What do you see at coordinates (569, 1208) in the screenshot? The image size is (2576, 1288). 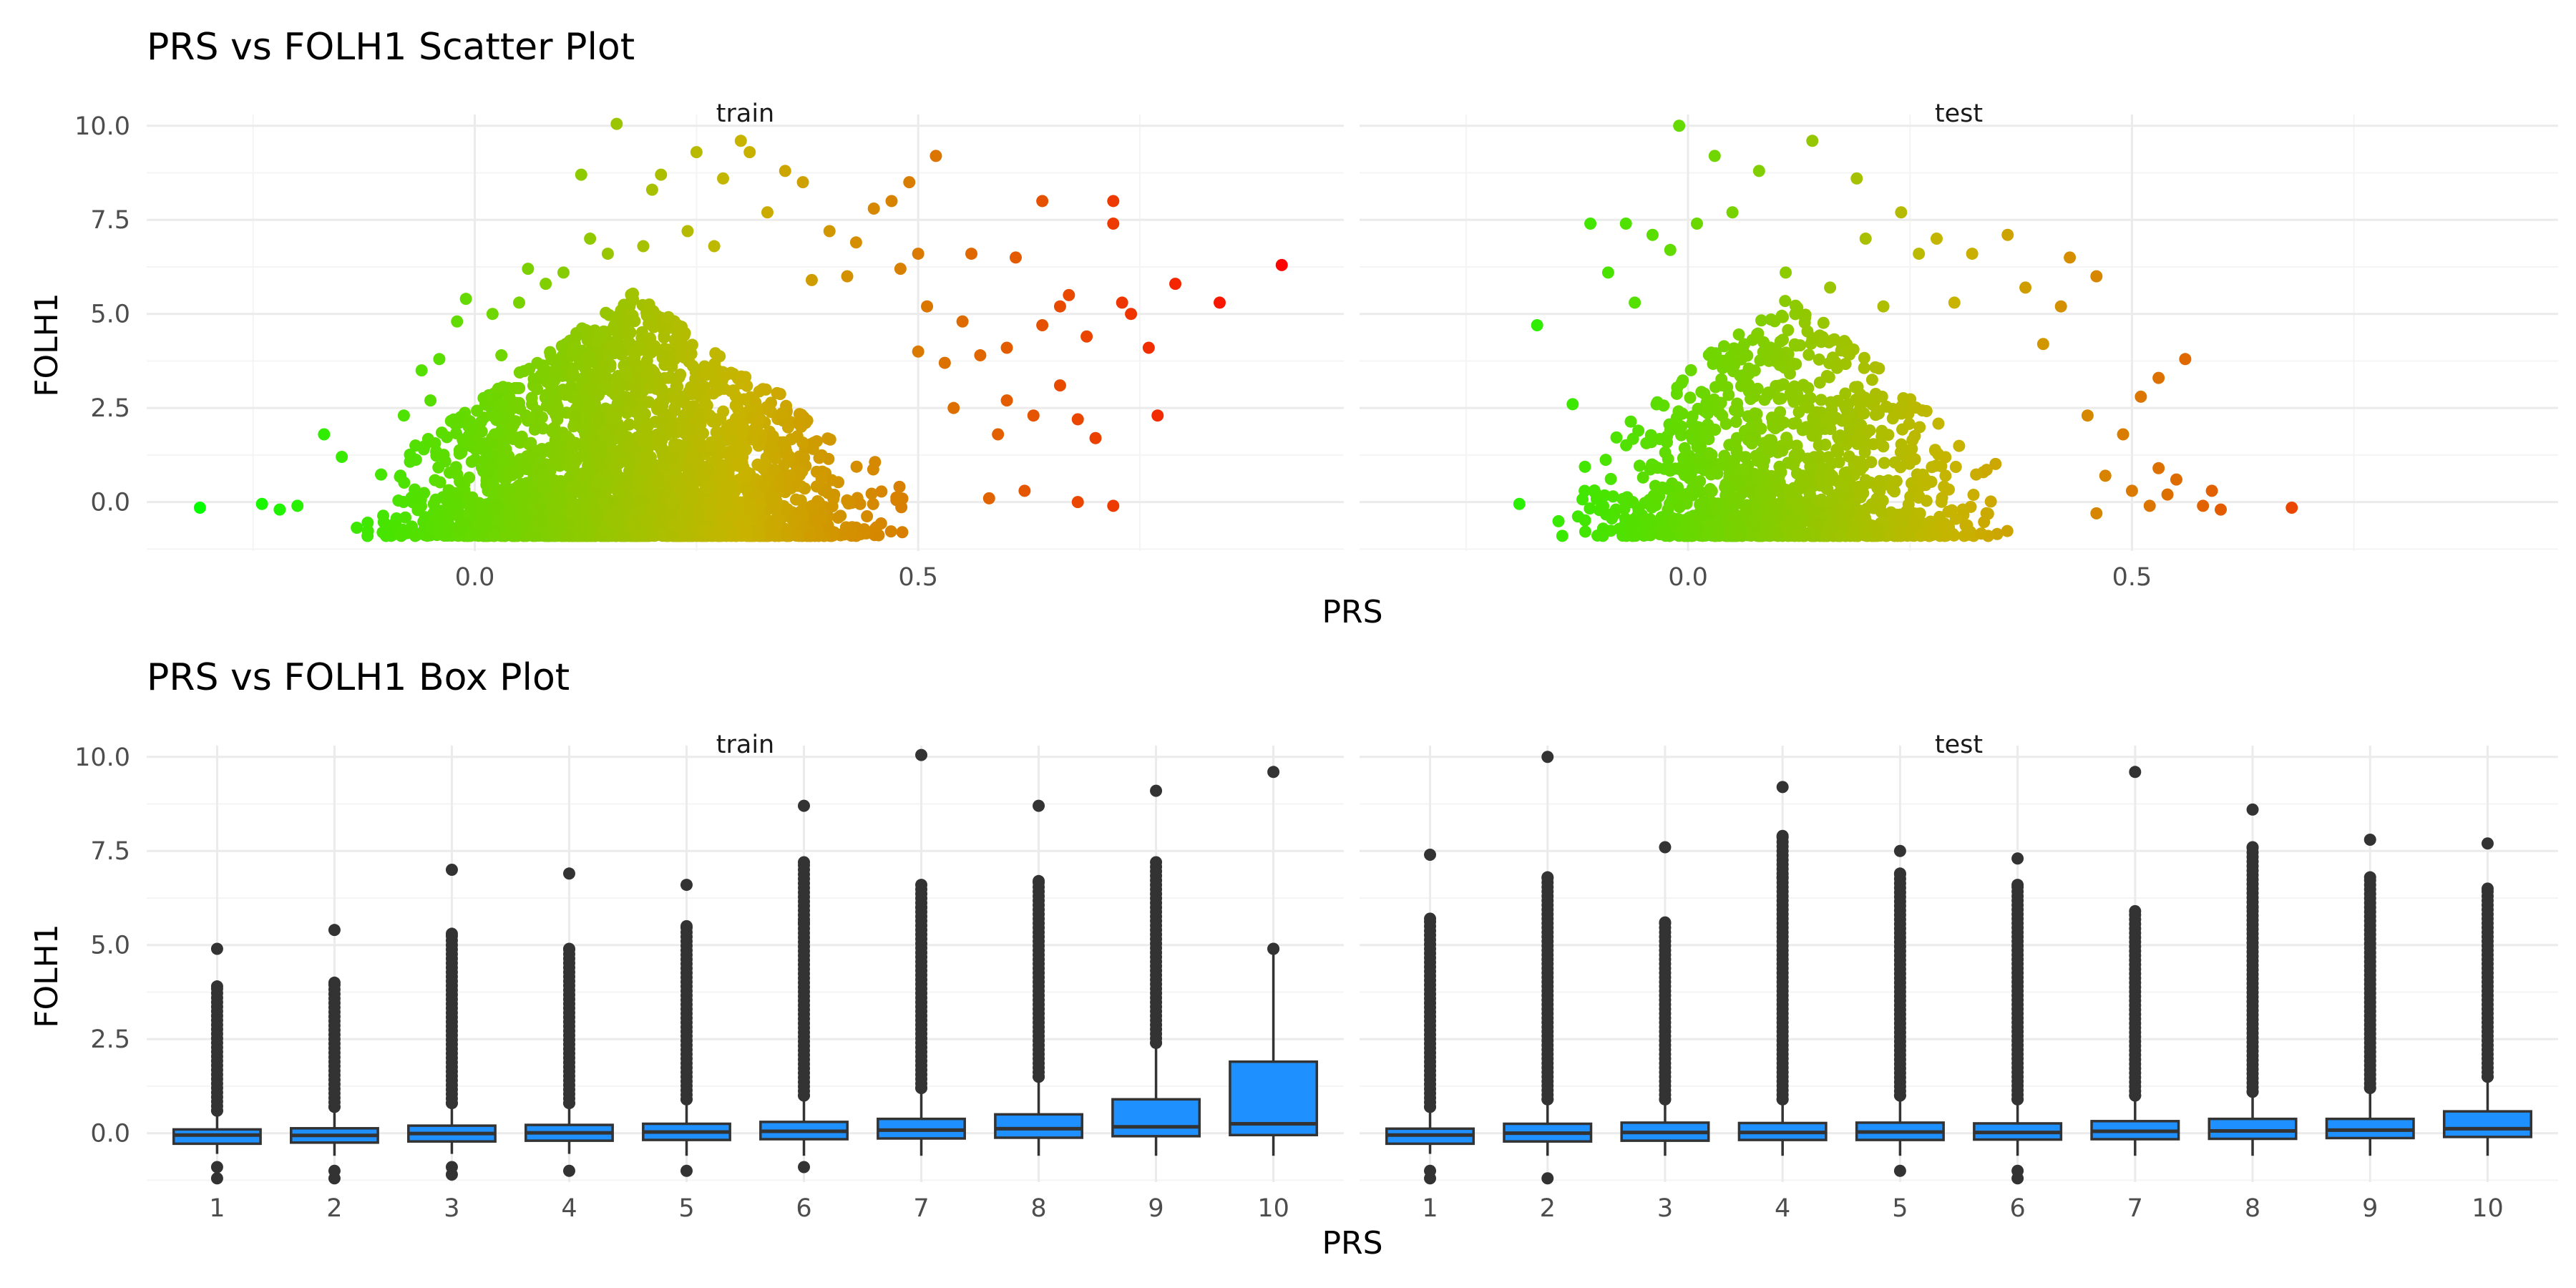 I see `box-x-tick-label: 4` at bounding box center [569, 1208].